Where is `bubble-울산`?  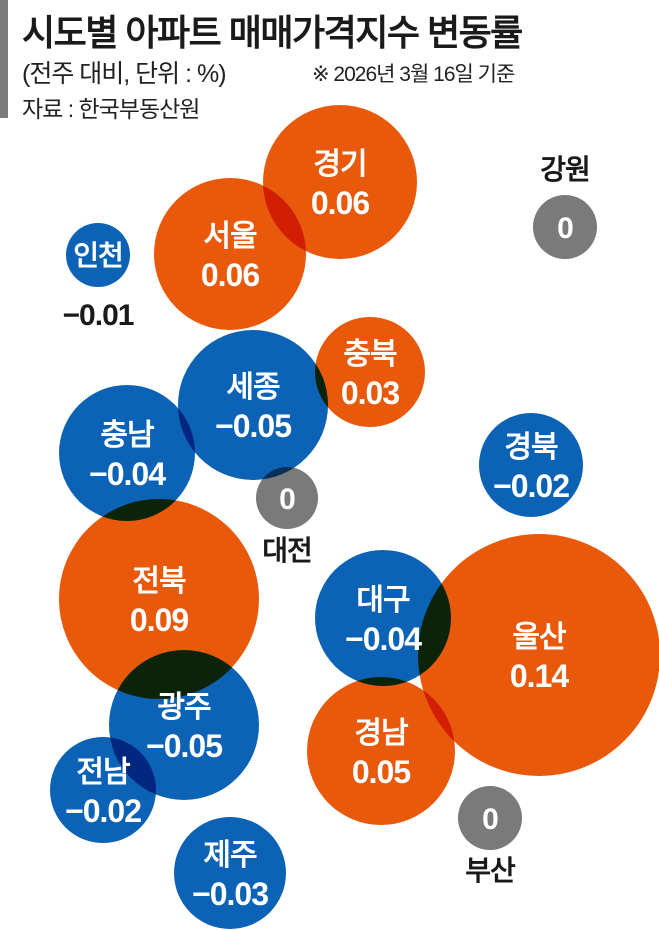 bubble-울산 is located at coordinates (538, 655).